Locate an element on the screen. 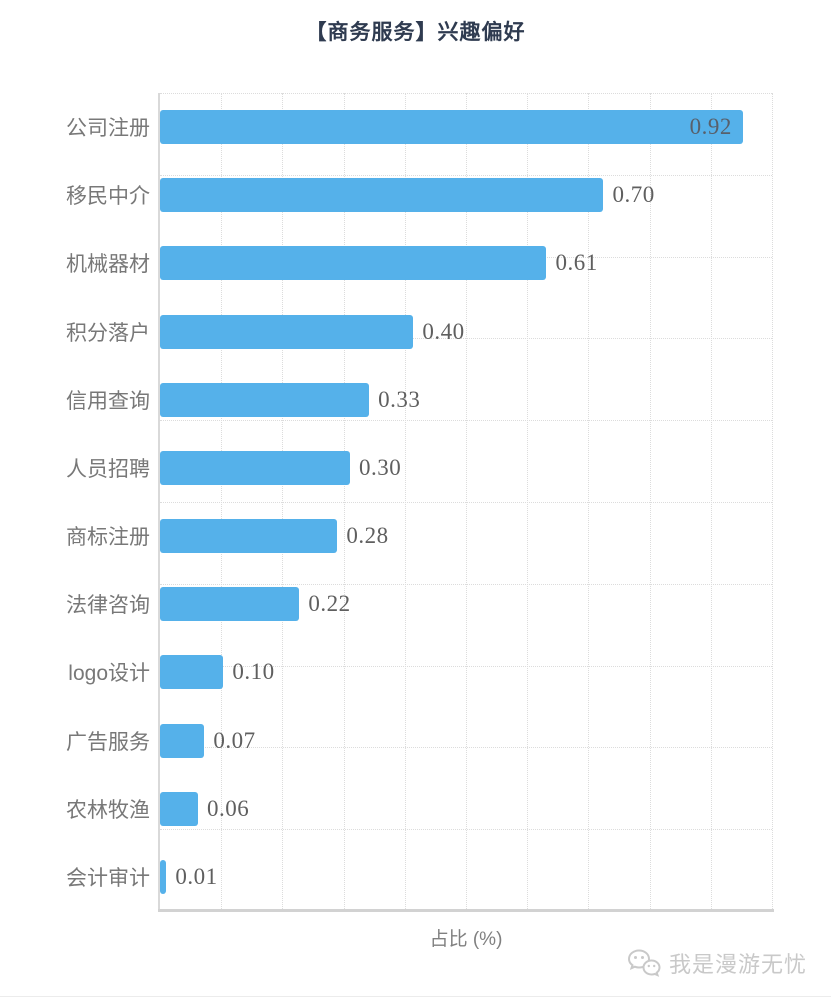  category-label: logo设计 is located at coordinates (109, 674).